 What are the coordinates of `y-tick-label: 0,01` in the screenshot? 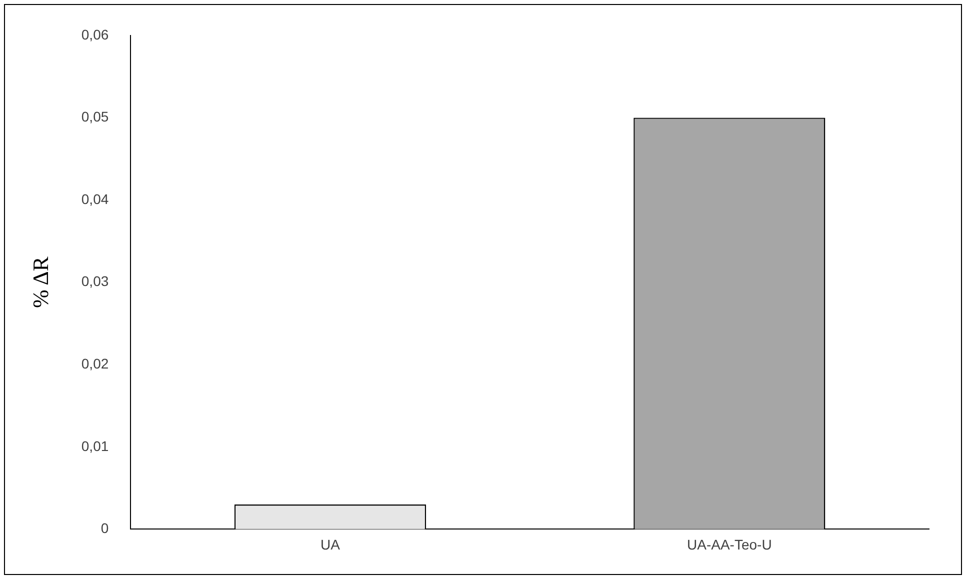 It's located at (95, 446).